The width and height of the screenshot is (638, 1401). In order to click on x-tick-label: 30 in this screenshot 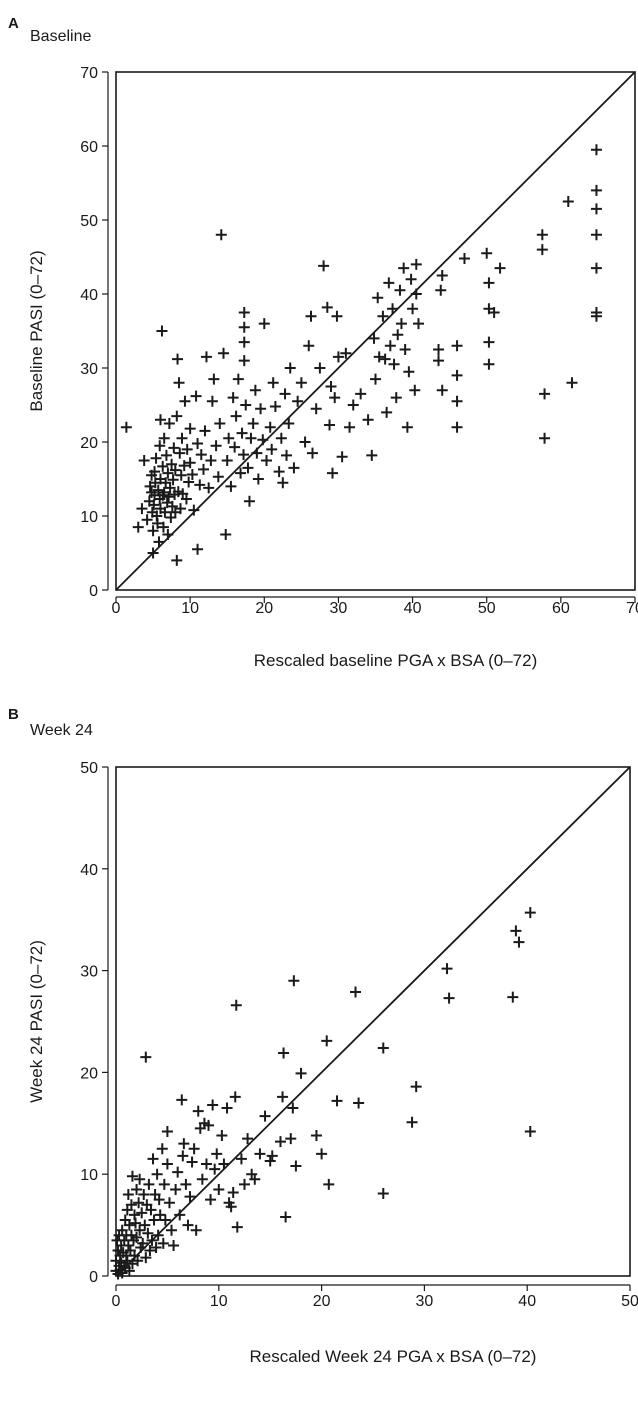, I will do `click(339, 608)`.